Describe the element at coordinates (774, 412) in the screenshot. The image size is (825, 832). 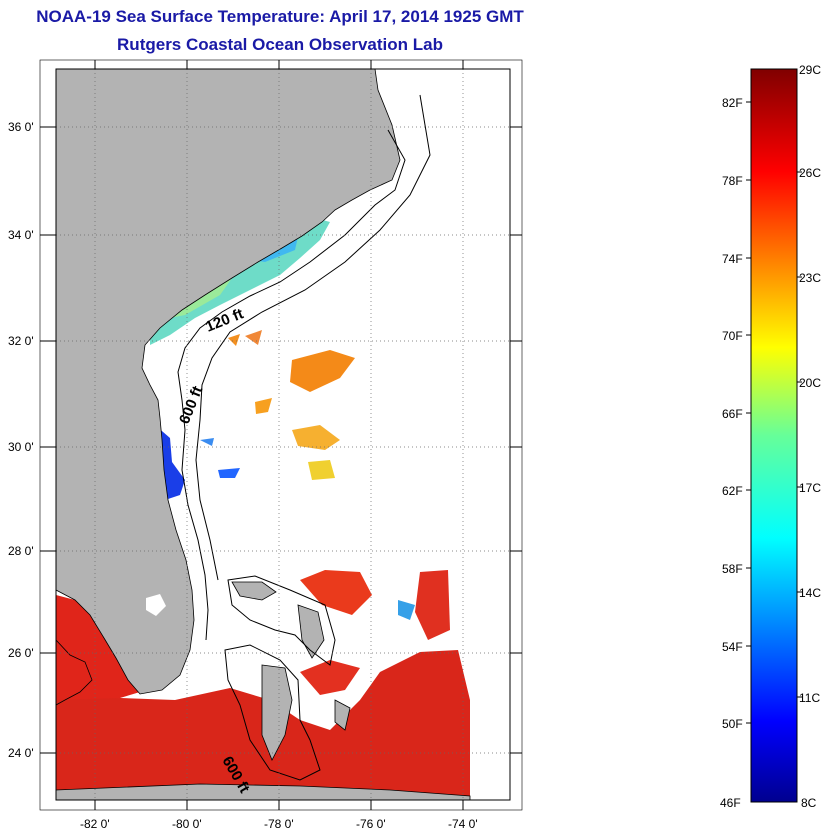
I see `colorbar-ticks` at that location.